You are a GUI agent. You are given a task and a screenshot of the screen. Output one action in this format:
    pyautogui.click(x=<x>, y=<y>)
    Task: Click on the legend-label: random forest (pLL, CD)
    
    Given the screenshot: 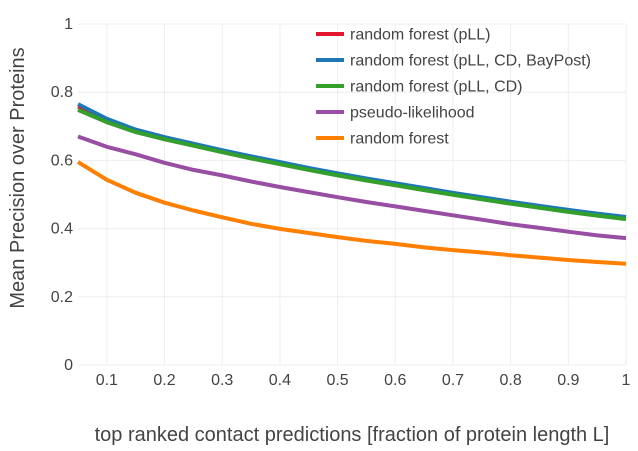 What is the action you would take?
    pyautogui.click(x=436, y=87)
    